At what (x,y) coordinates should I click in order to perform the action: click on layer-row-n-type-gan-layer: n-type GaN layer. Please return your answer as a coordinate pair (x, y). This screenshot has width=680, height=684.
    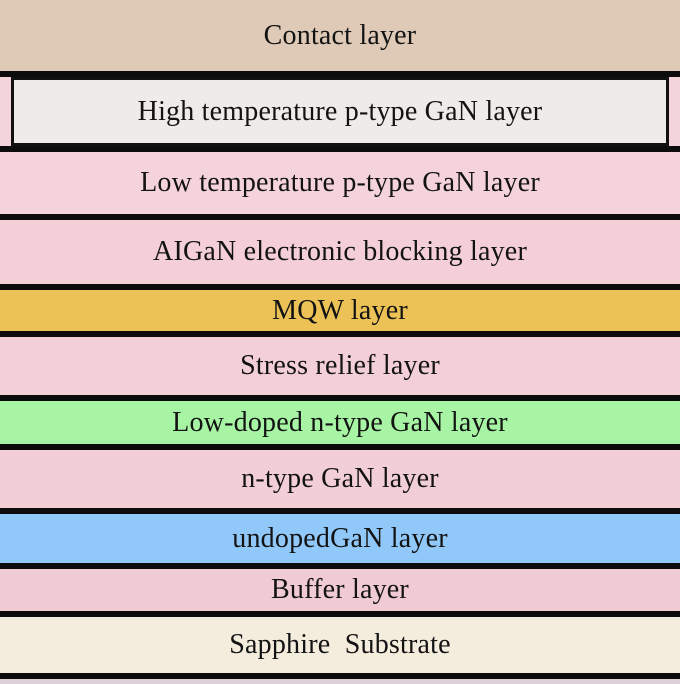
    Looking at the image, I should click on (340, 479).